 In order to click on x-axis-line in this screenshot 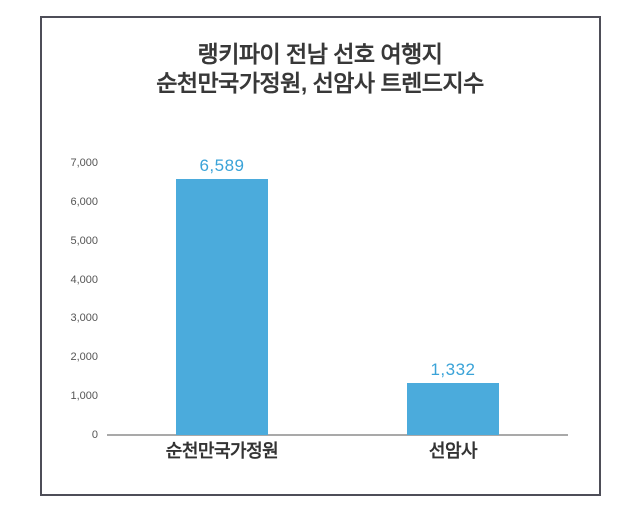, I will do `click(337, 435)`.